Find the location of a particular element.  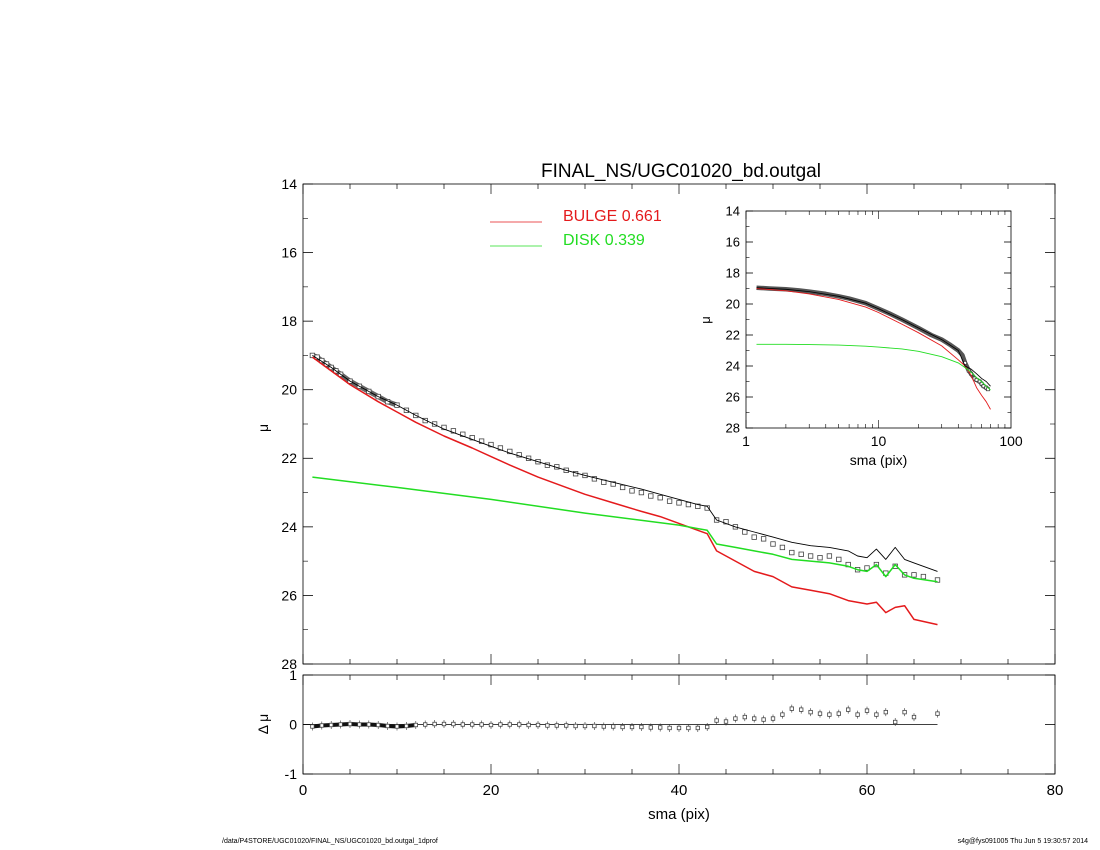

x-tick-label: 1 is located at coordinates (746, 441).